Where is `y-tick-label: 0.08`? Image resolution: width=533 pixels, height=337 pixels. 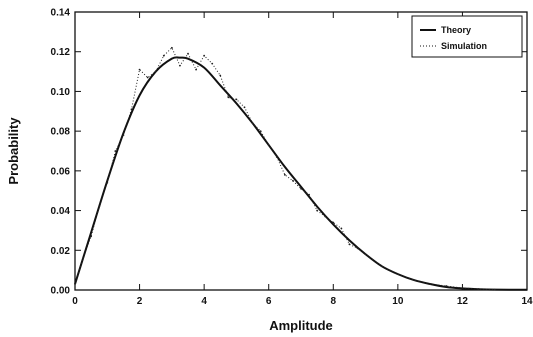 y-tick-label: 0.08 is located at coordinates (61, 132).